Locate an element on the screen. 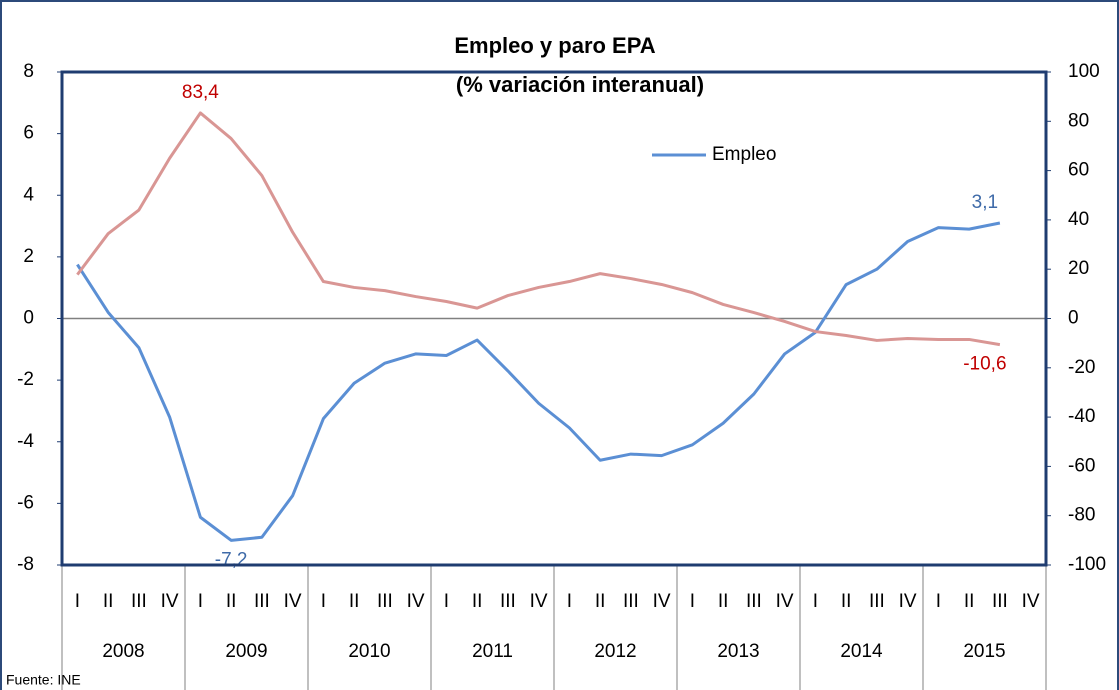 The height and width of the screenshot is (690, 1119). x-group-label: 2009 is located at coordinates (246, 651).